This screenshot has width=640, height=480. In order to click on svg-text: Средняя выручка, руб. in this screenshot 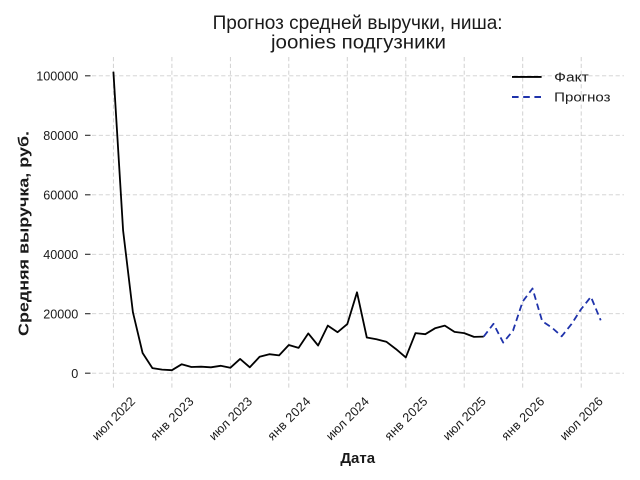, I will do `click(24, 233)`.